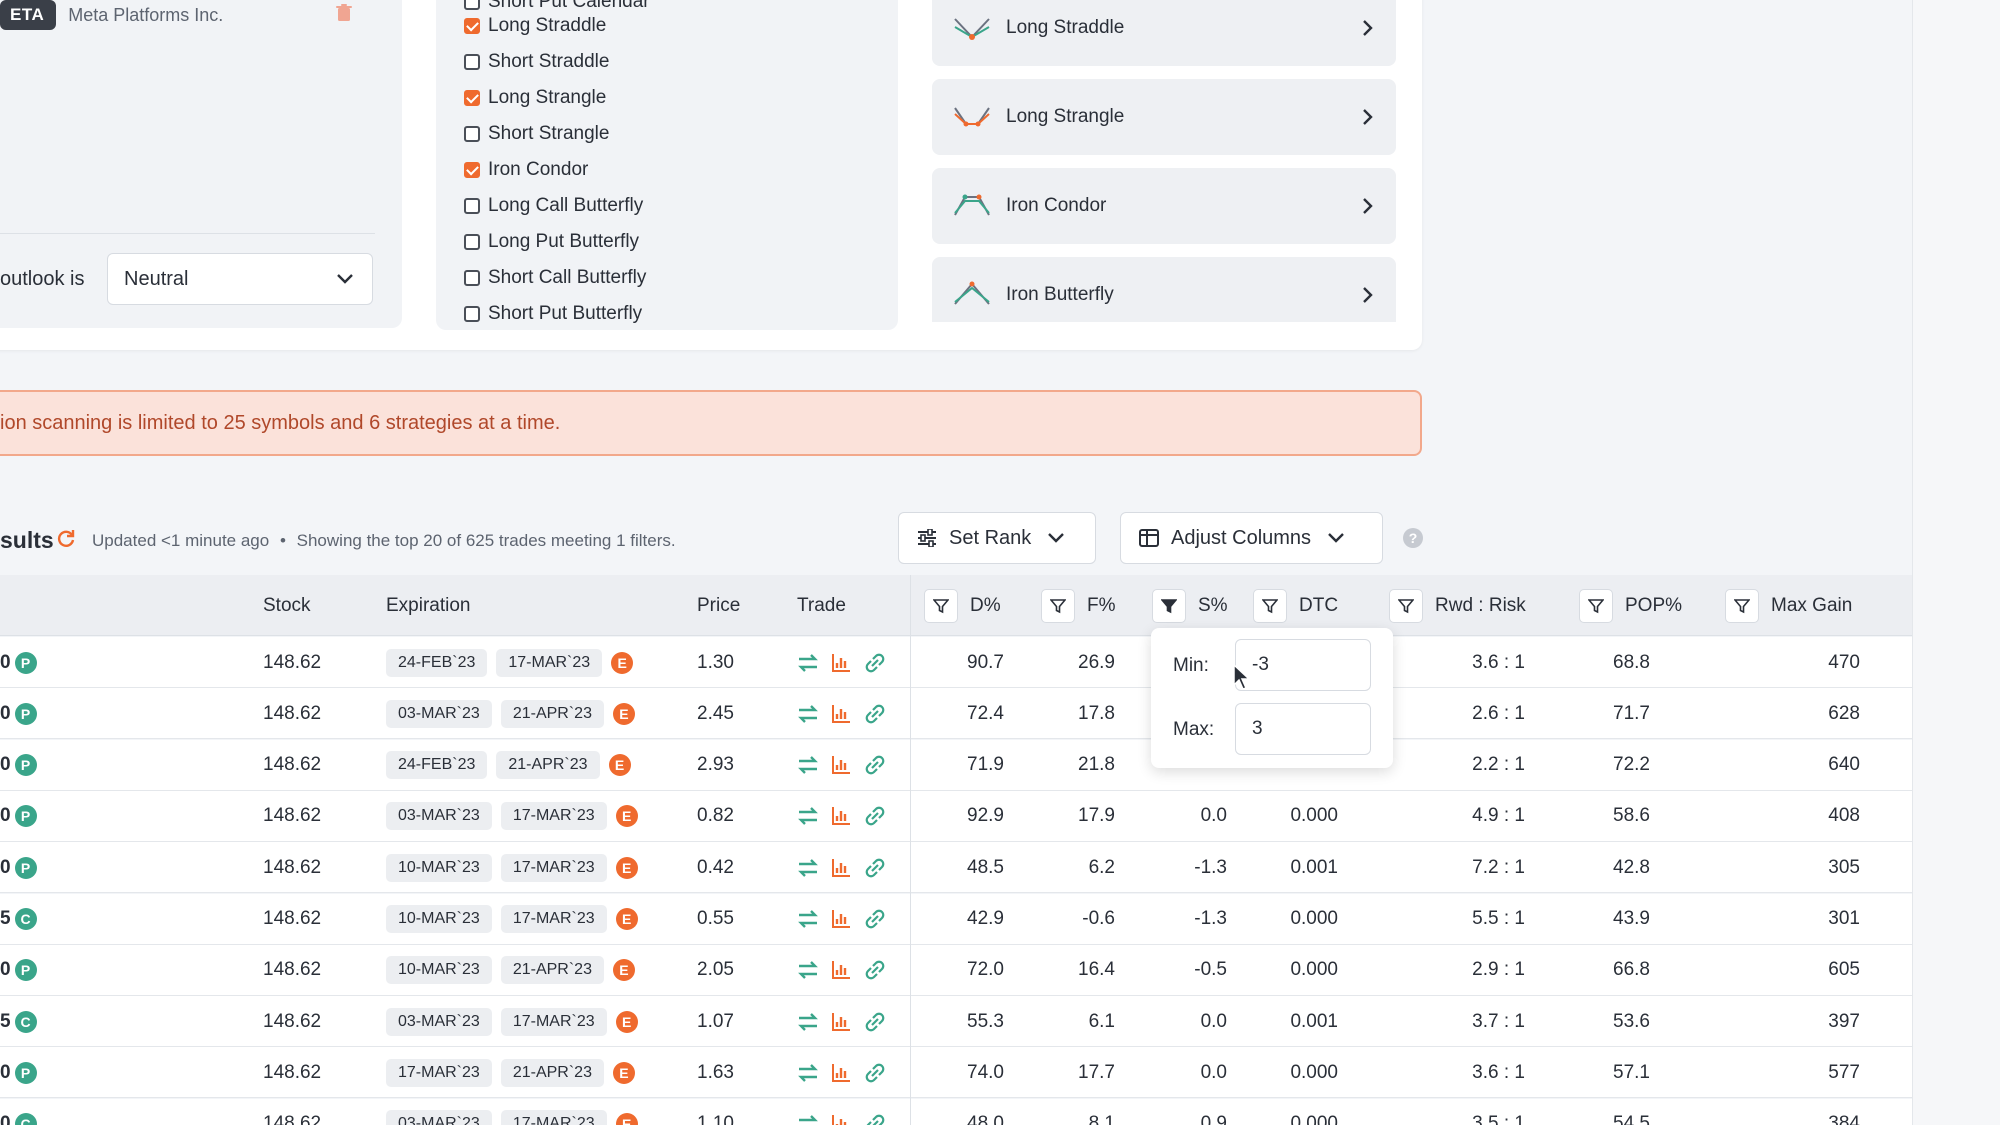 This screenshot has height=1125, width=2000. I want to click on strategy-item-long-call-butterfly: Long Call Butterfly, so click(553, 206).